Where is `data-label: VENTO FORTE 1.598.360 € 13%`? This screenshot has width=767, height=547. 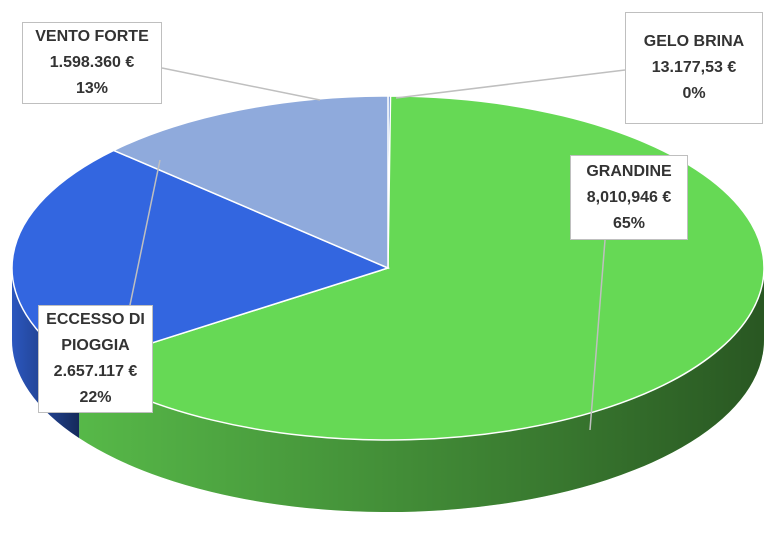 data-label: VENTO FORTE 1.598.360 € 13% is located at coordinates (92, 63).